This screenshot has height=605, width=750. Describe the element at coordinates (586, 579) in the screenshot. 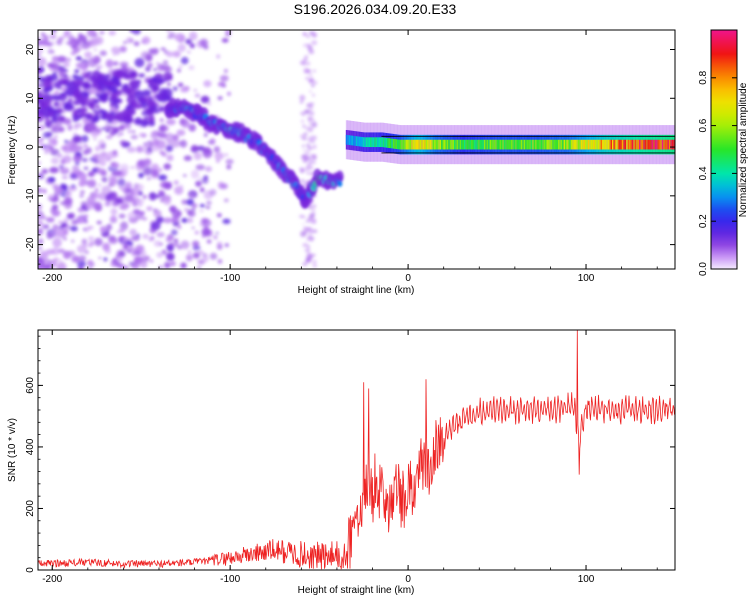

I see `x-tick-label: 100` at that location.